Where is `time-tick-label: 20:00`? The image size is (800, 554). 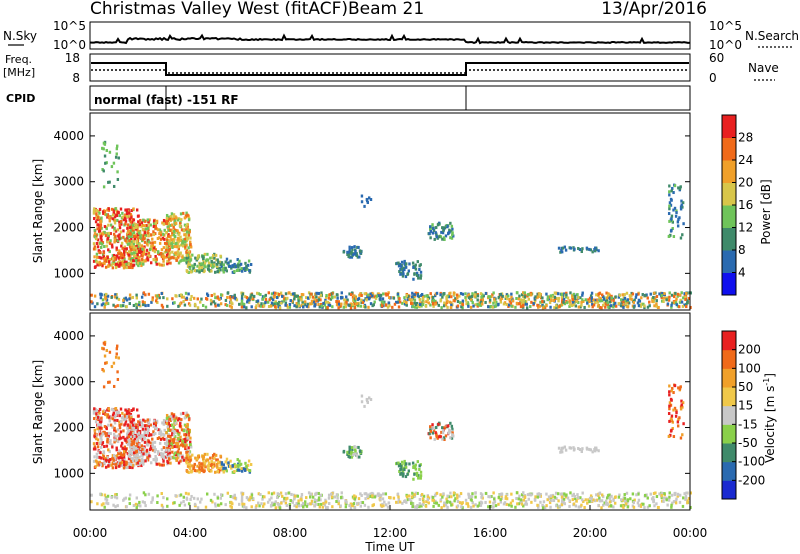
time-tick-label: 20:00 is located at coordinates (590, 533).